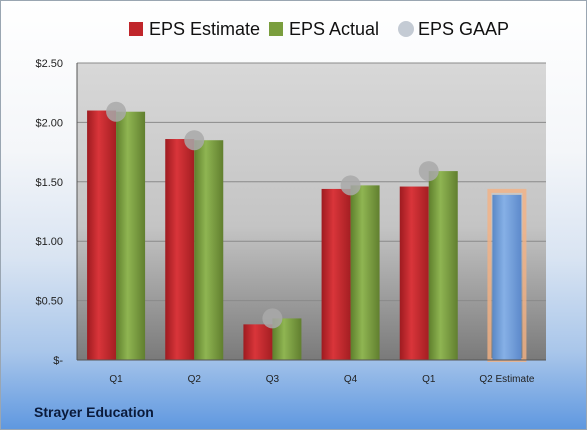 The image size is (587, 431). Describe the element at coordinates (463, 29) in the screenshot. I see `legend-label: EPS GAAP` at that location.